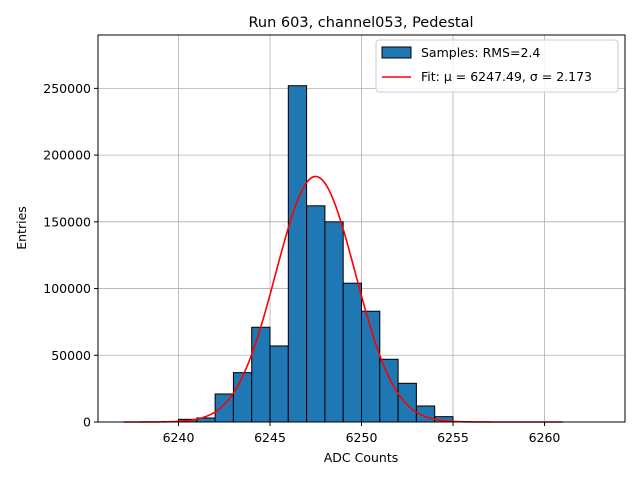 The width and height of the screenshot is (640, 480). What do you see at coordinates (87, 422) in the screenshot?
I see `y-tick-label-0: 0` at bounding box center [87, 422].